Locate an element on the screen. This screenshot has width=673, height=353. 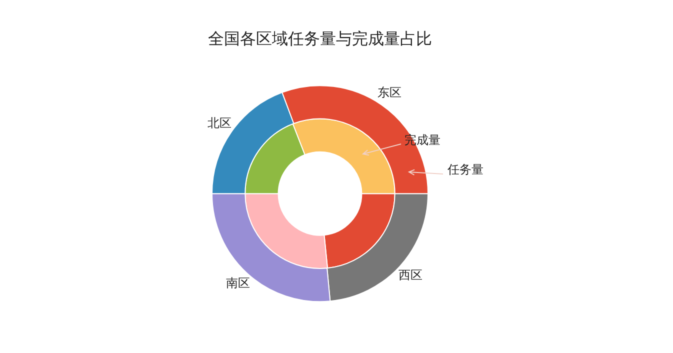
slice-label: 西区 is located at coordinates (410, 275).